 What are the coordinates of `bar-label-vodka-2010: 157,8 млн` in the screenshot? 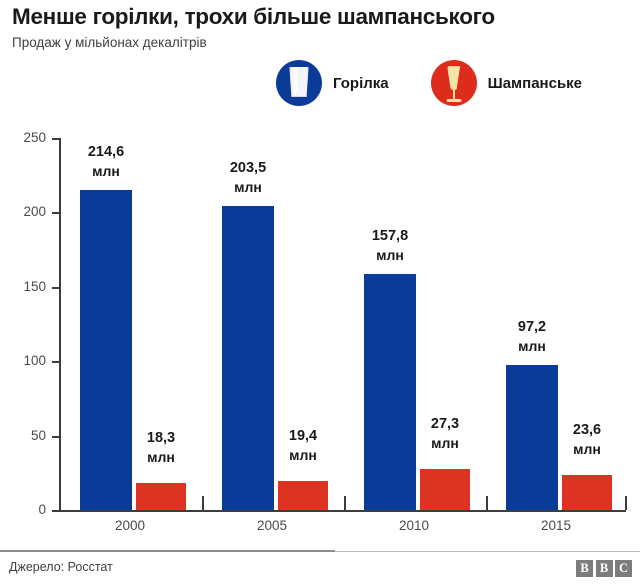 It's located at (390, 246).